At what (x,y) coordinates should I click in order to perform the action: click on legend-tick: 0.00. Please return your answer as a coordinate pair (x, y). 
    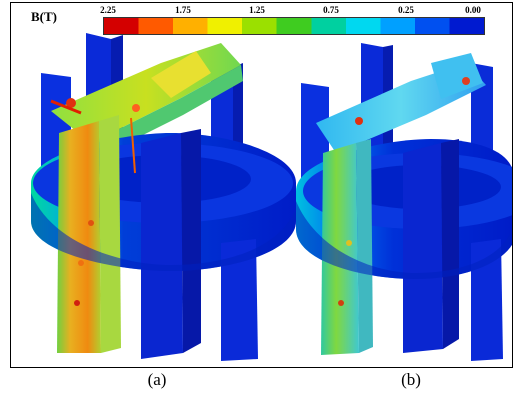
    Looking at the image, I should click on (473, 10).